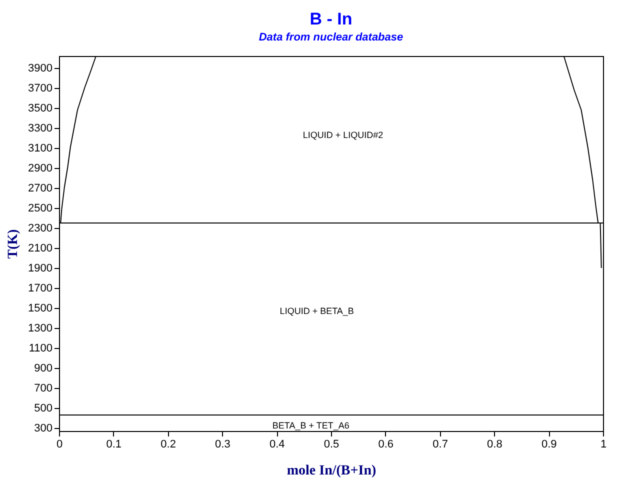 Image resolution: width=640 pixels, height=504 pixels. Describe the element at coordinates (59, 444) in the screenshot. I see `x-tick-label: 0` at that location.